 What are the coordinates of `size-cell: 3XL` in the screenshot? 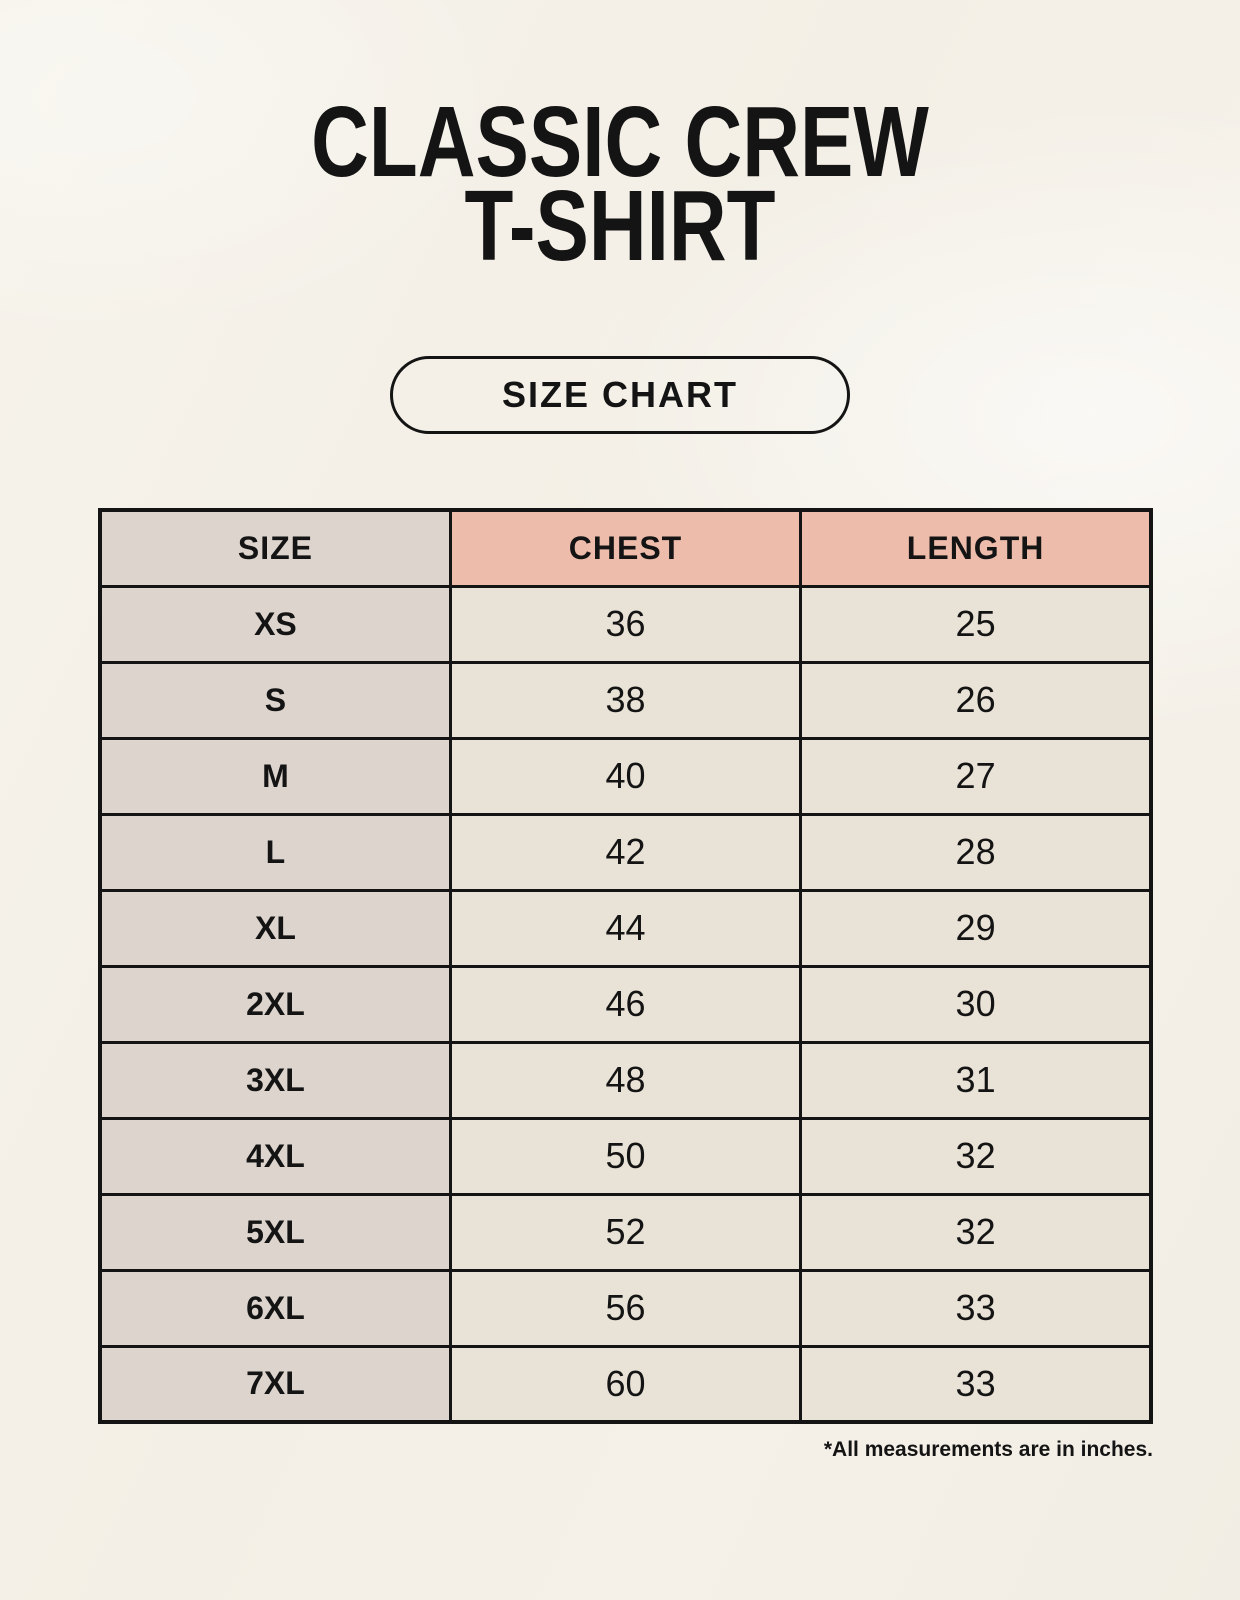 It's located at (275, 1080).